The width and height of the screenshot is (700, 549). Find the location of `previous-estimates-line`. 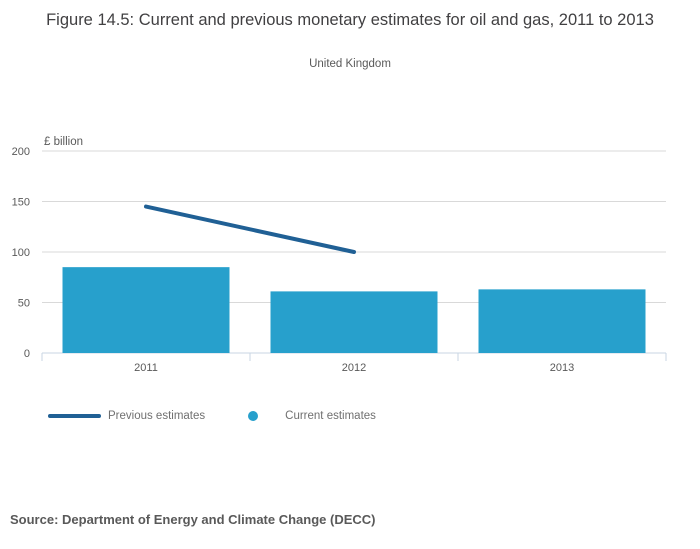

previous-estimates-line is located at coordinates (250, 229).